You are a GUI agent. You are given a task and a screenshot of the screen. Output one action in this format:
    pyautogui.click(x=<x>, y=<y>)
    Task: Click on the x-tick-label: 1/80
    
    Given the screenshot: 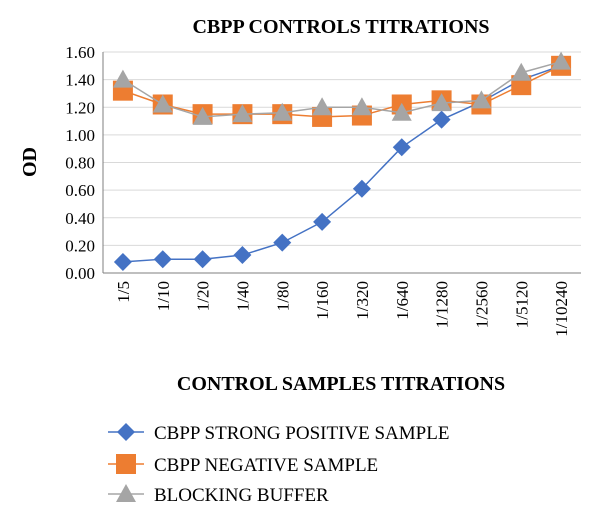 What is the action you would take?
    pyautogui.click(x=282, y=296)
    